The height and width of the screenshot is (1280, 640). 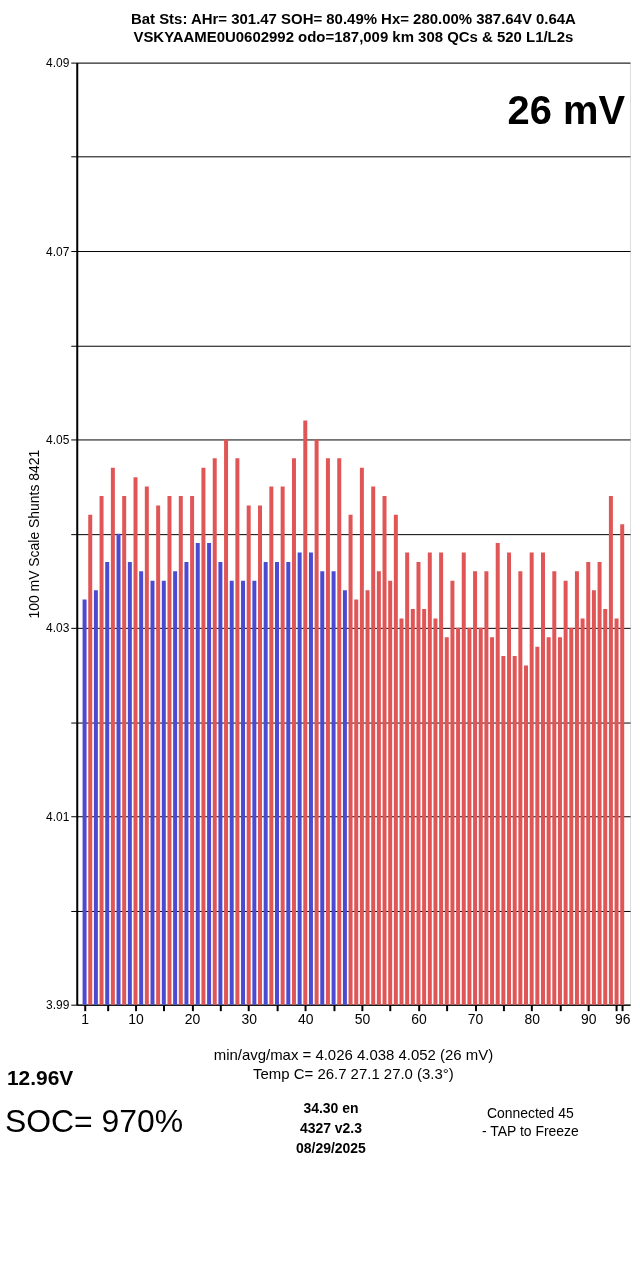 I want to click on chart-subtitle: VSKYAAME0U0602992 odo=187,009 km 308 QCs & 520 L1/L2s, so click(x=353, y=36).